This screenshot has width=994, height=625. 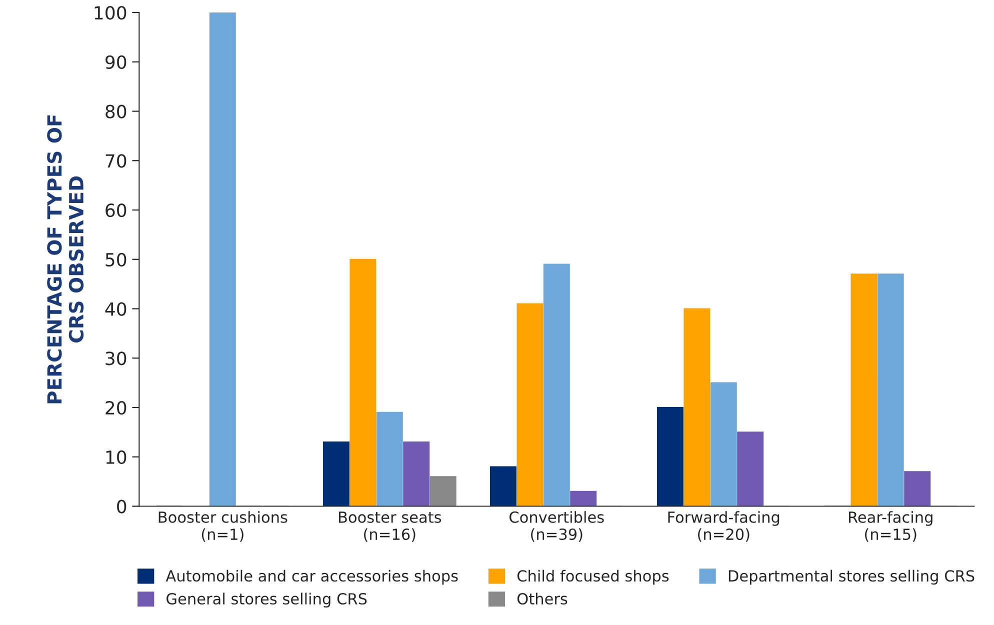 I want to click on y-tick-label: 0, so click(x=121, y=507).